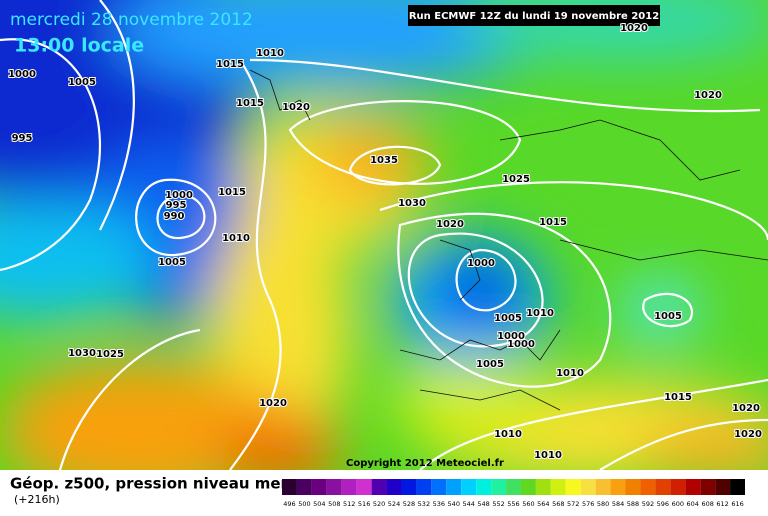 This screenshot has width=768, height=516. What do you see at coordinates (439, 504) in the screenshot?
I see `scale-label: 536` at bounding box center [439, 504].